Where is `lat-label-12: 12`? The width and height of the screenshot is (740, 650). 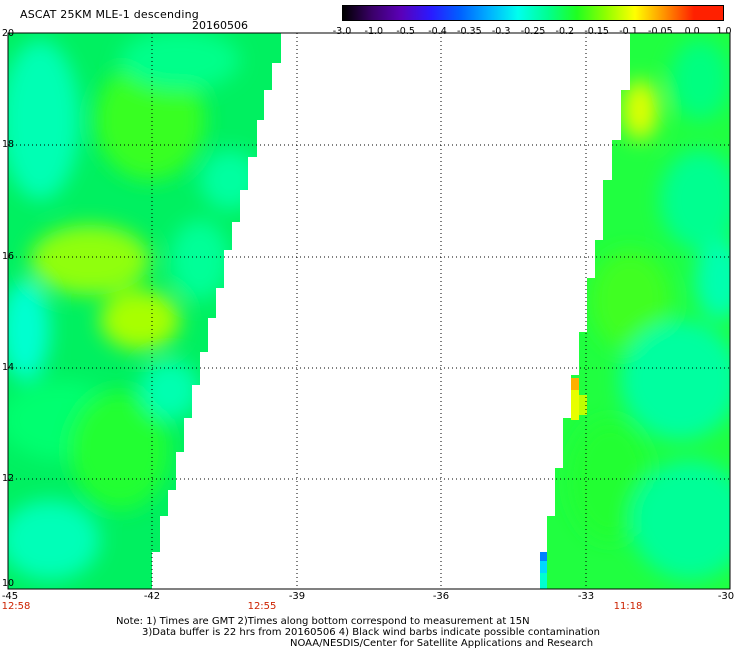
lat-label-12: 12 is located at coordinates (8, 478).